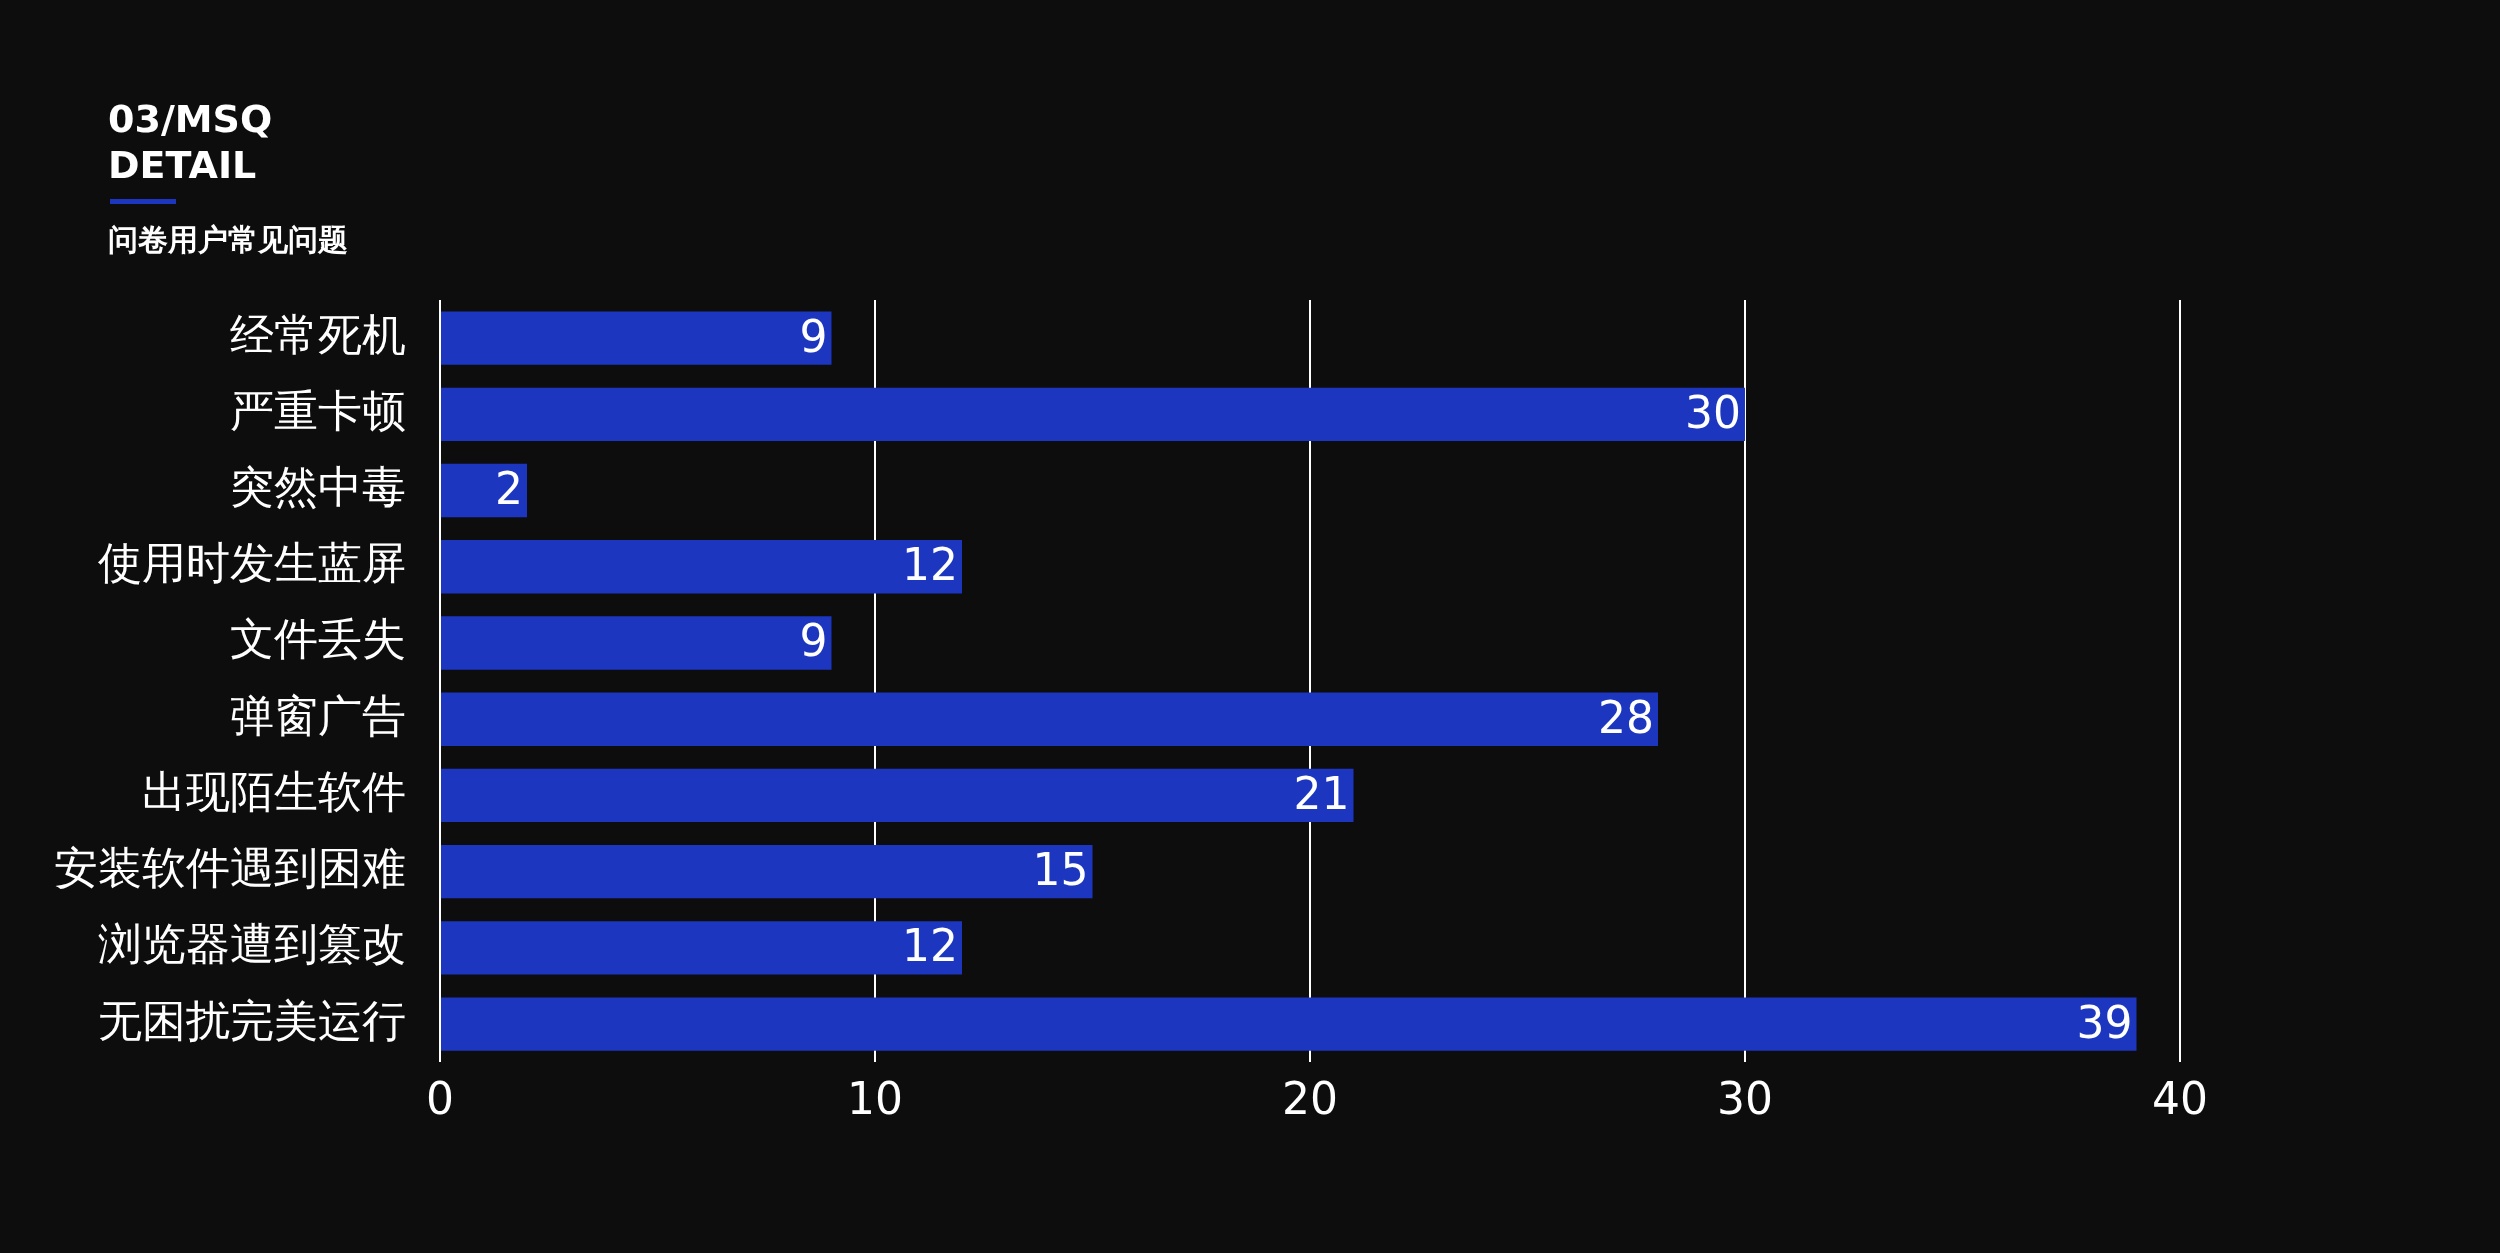 This screenshot has height=1253, width=2500. What do you see at coordinates (2180, 1099) in the screenshot?
I see `x-tick-label: 40` at bounding box center [2180, 1099].